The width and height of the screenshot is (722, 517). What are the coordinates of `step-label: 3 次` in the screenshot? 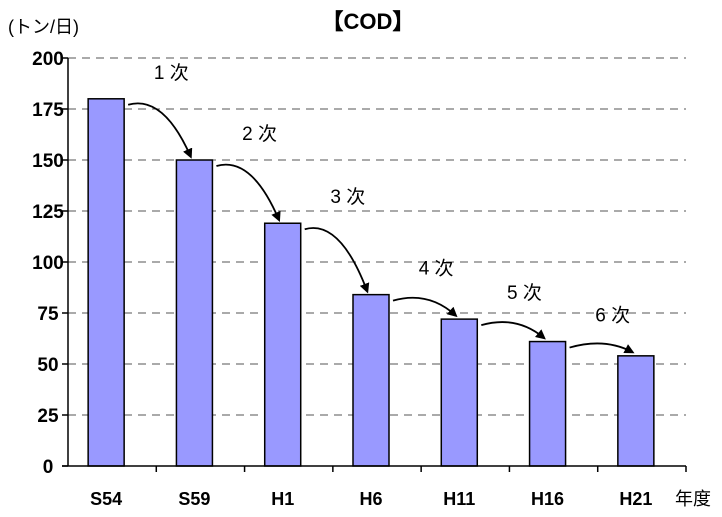 It's located at (347, 197).